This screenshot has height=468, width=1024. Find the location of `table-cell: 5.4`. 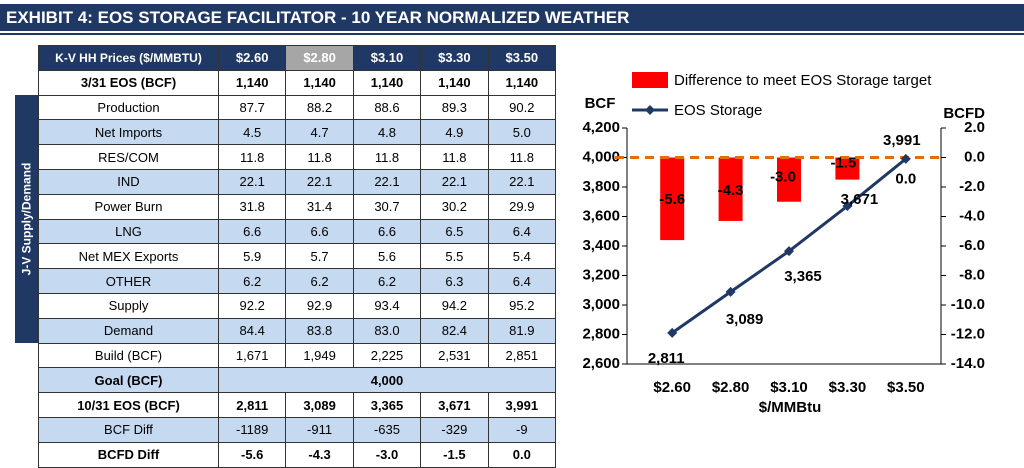

table-cell: 5.4 is located at coordinates (521, 256).